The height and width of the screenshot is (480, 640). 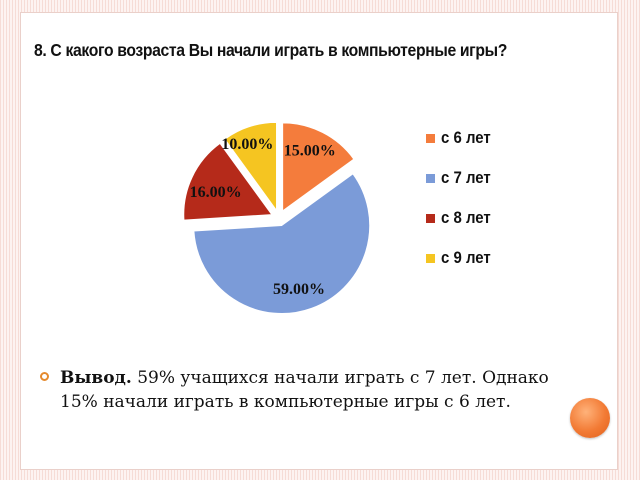 I want to click on bullet-icon, so click(x=44, y=376).